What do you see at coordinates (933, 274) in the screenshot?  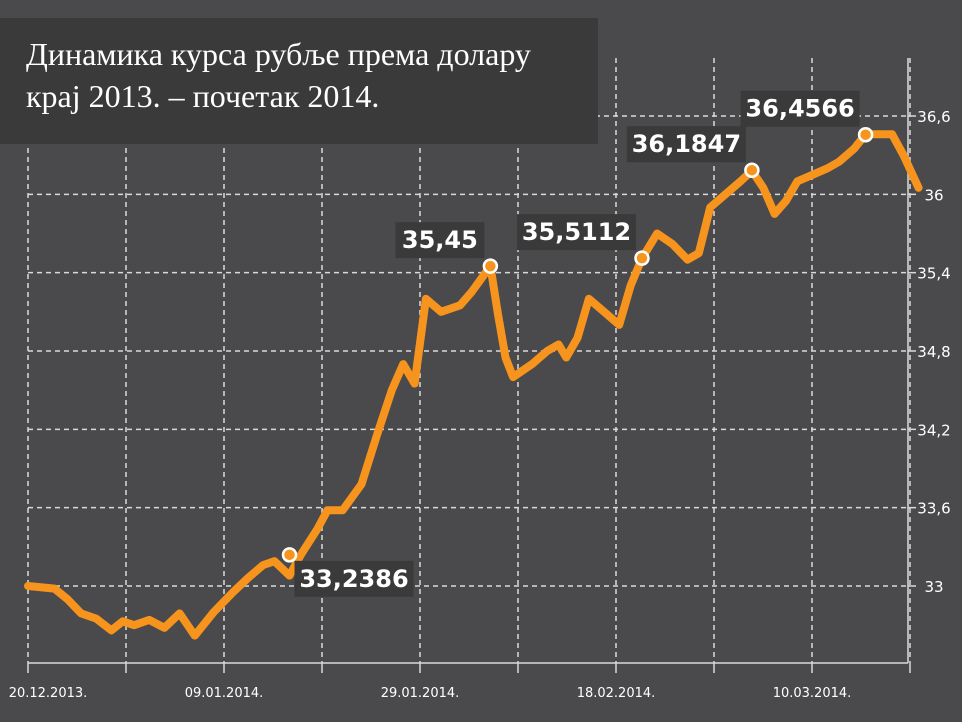 I see `y-tick-label: 35,4` at bounding box center [933, 274].